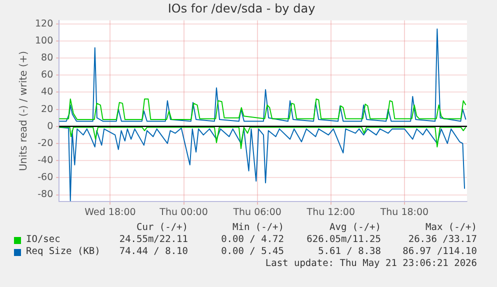 The image size is (497, 287). Describe the element at coordinates (24, 111) in the screenshot. I see `y-axis-title: Units read (-) / write (+)` at that location.